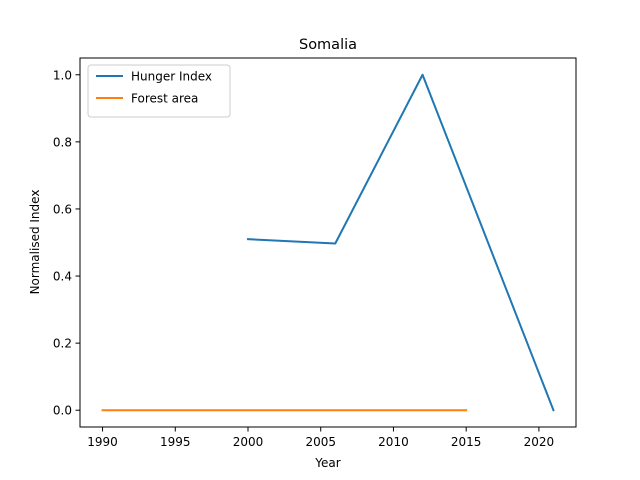 The image size is (640, 480). What do you see at coordinates (102, 442) in the screenshot?
I see `x-tick-label: 1990` at bounding box center [102, 442].